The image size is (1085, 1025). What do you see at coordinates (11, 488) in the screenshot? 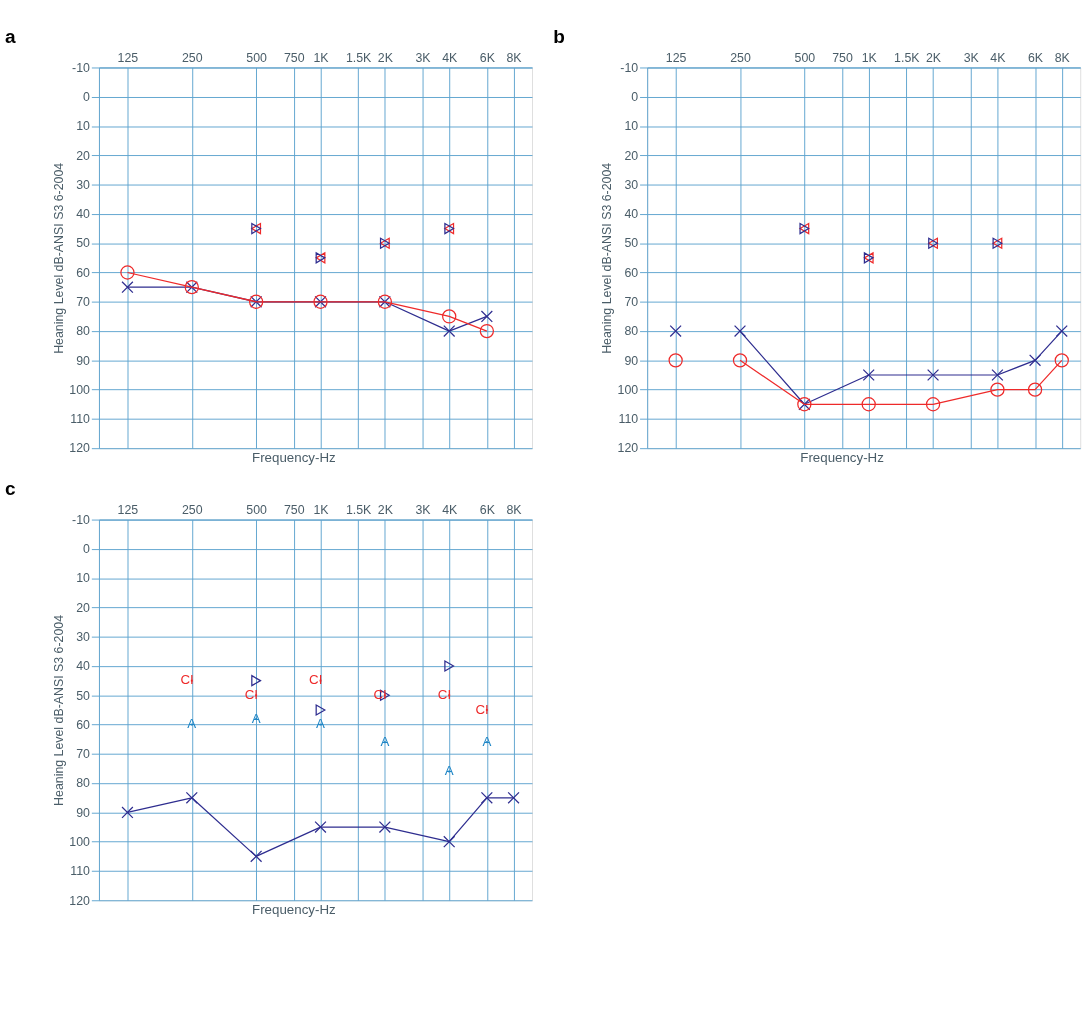
I see `chart-title: c` at bounding box center [11, 488].